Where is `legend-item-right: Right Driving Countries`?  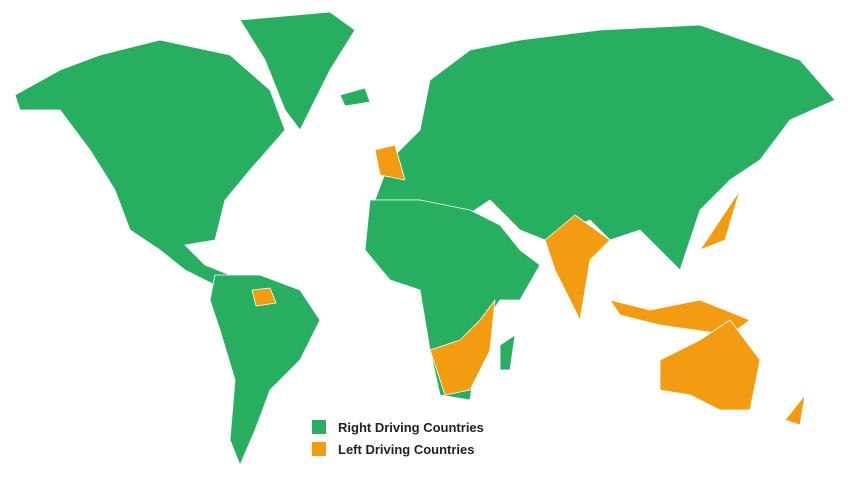
legend-item-right: Right Driving Countries is located at coordinates (398, 427).